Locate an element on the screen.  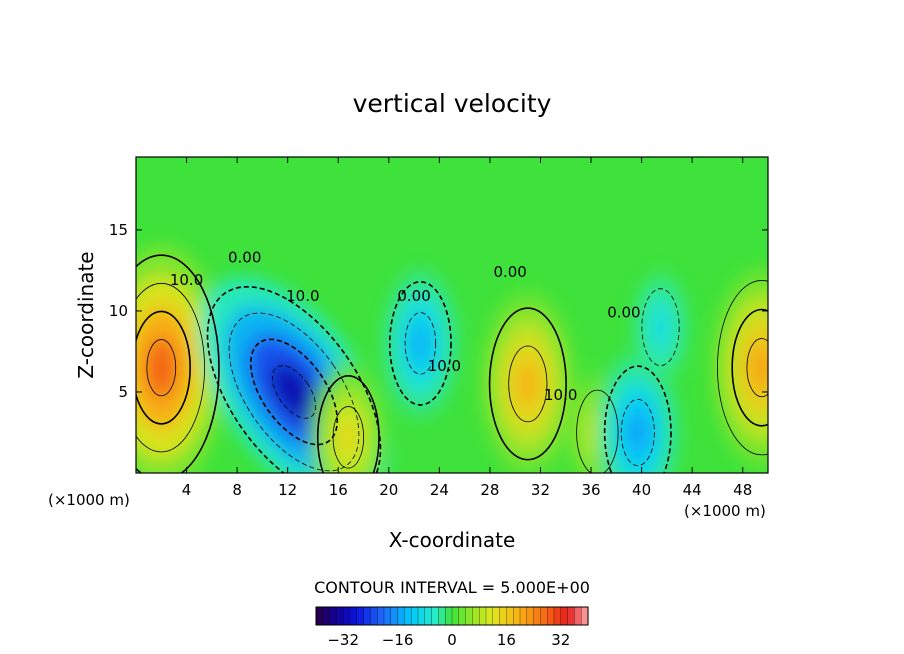
contour-label-5: 0.00 is located at coordinates (623, 312).